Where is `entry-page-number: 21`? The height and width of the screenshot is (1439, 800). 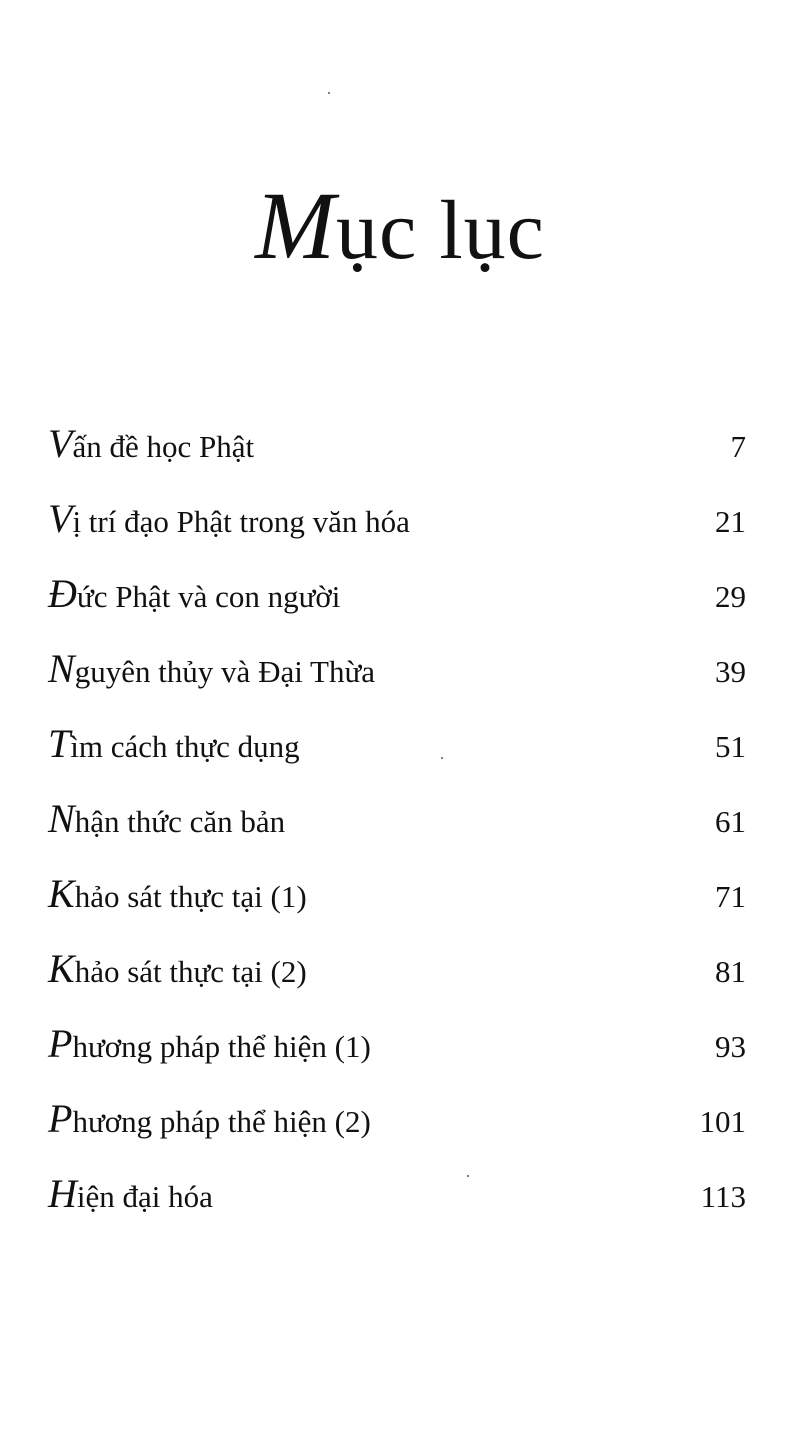 entry-page-number: 21 is located at coordinates (730, 521).